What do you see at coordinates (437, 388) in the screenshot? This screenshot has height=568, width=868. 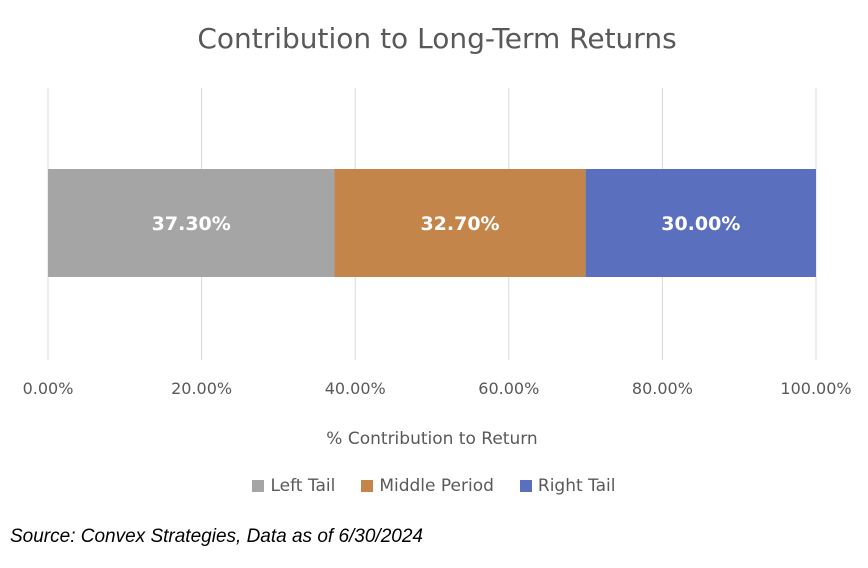 I see `x-axis-ticks: 0.00% 20.00% 40.00% 60.00% 80.00% 100.00%` at bounding box center [437, 388].